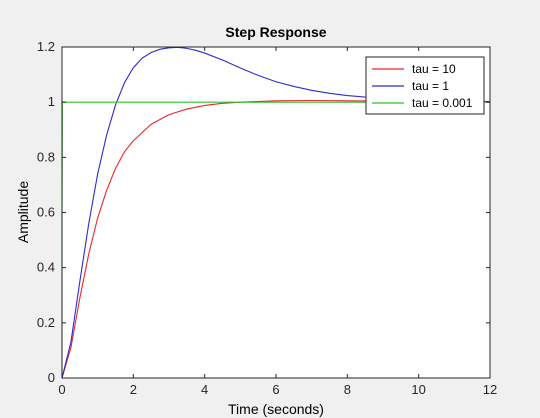 The width and height of the screenshot is (540, 418). What do you see at coordinates (61, 389) in the screenshot?
I see `x-tick-label: 0` at bounding box center [61, 389].